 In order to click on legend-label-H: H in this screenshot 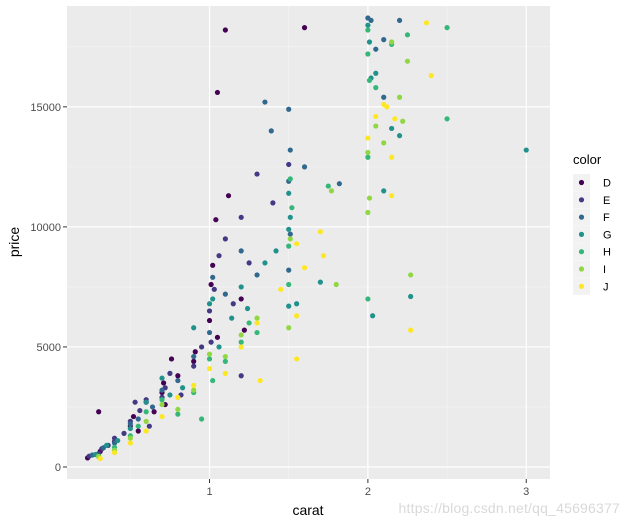, I will do `click(607, 253)`.